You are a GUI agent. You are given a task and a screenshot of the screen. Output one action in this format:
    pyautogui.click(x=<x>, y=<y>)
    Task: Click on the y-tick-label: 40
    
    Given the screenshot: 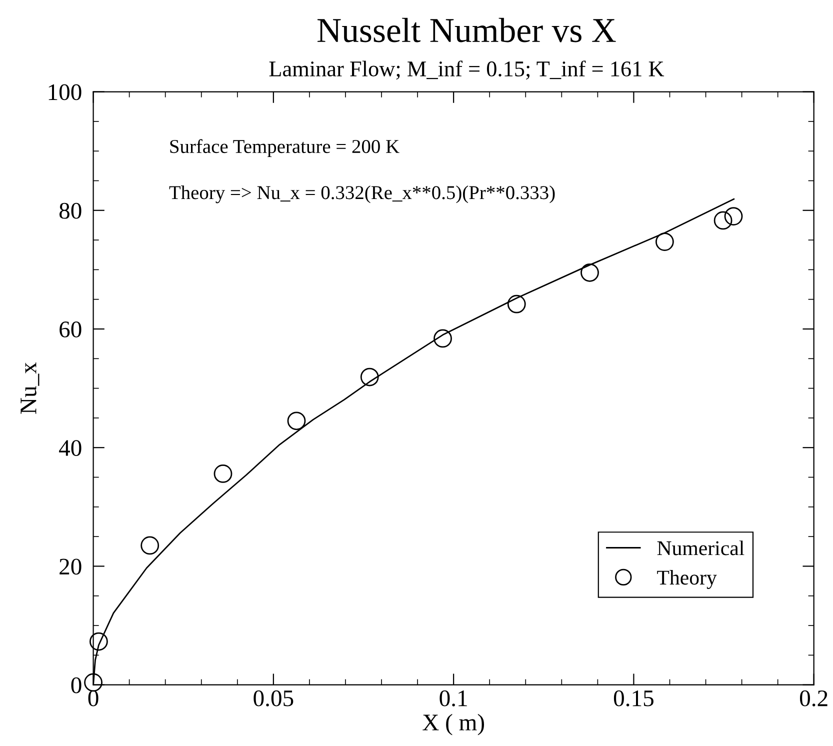 What is the action you would take?
    pyautogui.click(x=70, y=448)
    